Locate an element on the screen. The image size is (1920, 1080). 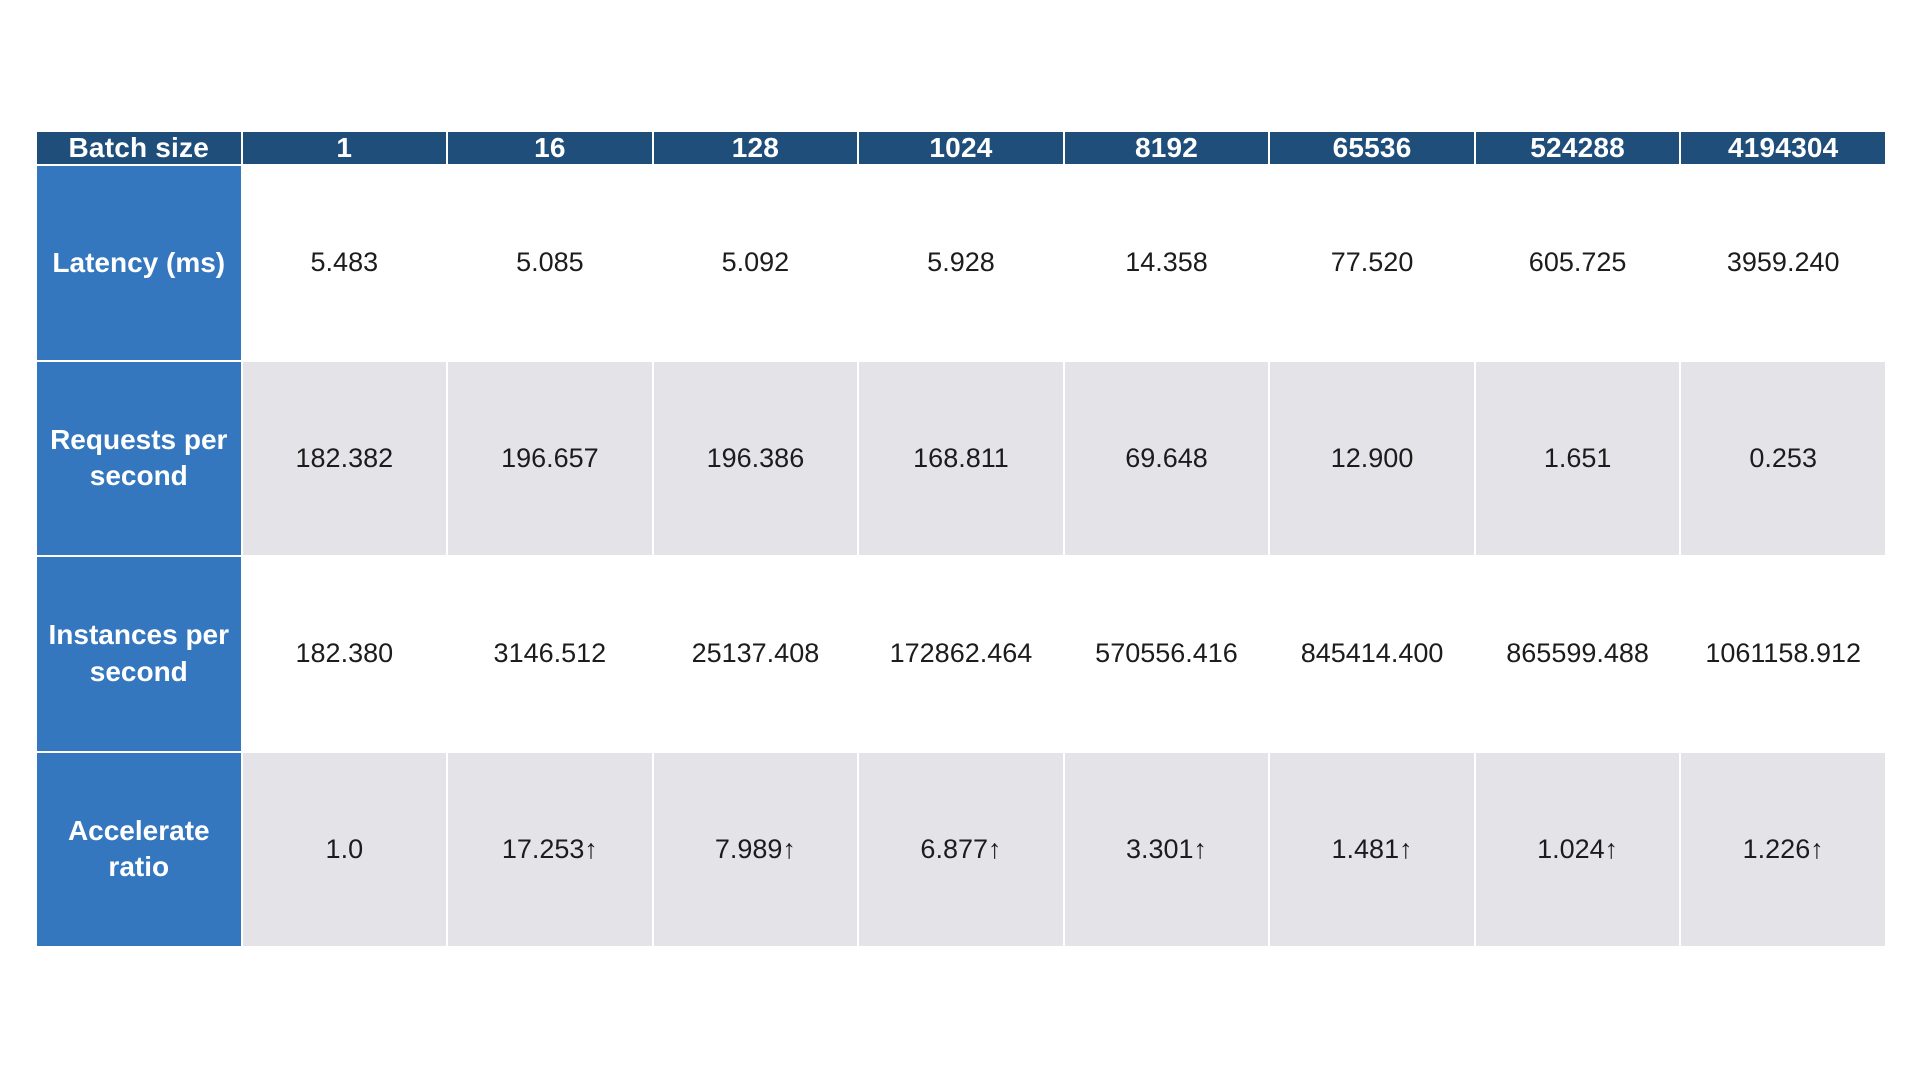
table-cell: 1.226↑ is located at coordinates (1783, 849).